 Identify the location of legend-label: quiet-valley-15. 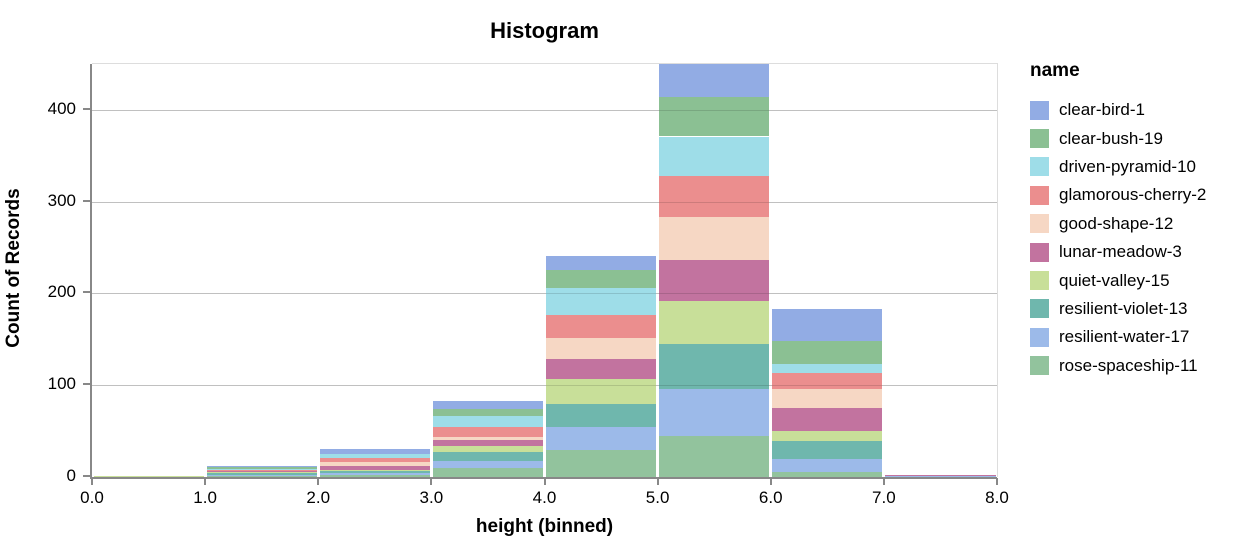
(1114, 280).